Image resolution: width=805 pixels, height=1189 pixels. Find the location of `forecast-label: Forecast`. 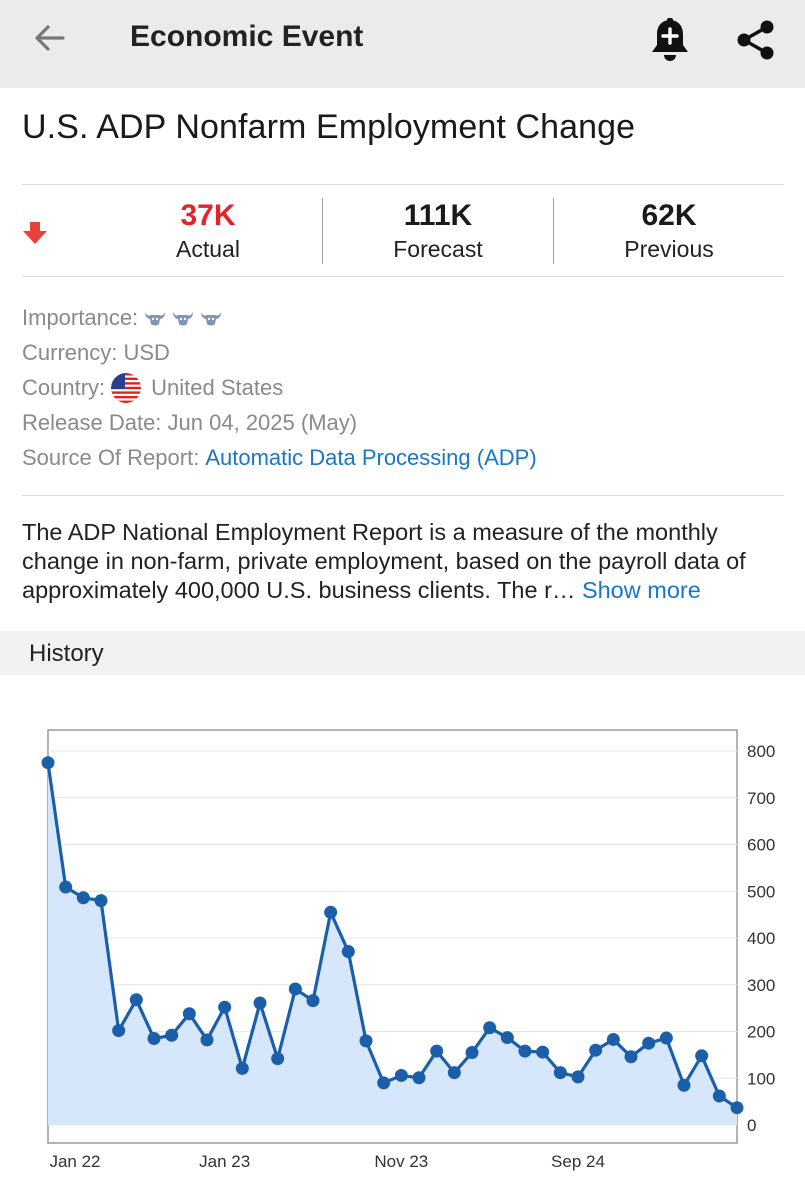

forecast-label: Forecast is located at coordinates (438, 249).